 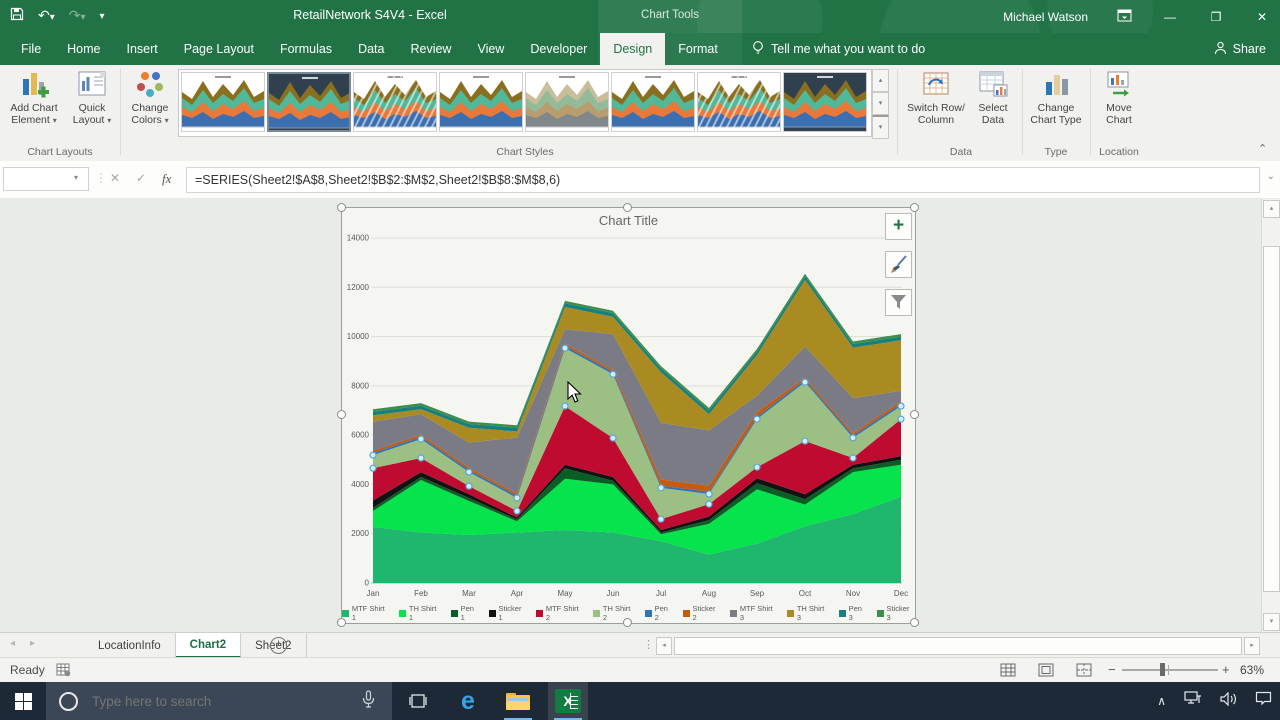 What do you see at coordinates (142, 49) in the screenshot?
I see `ribbon-tab-insert: Insert` at bounding box center [142, 49].